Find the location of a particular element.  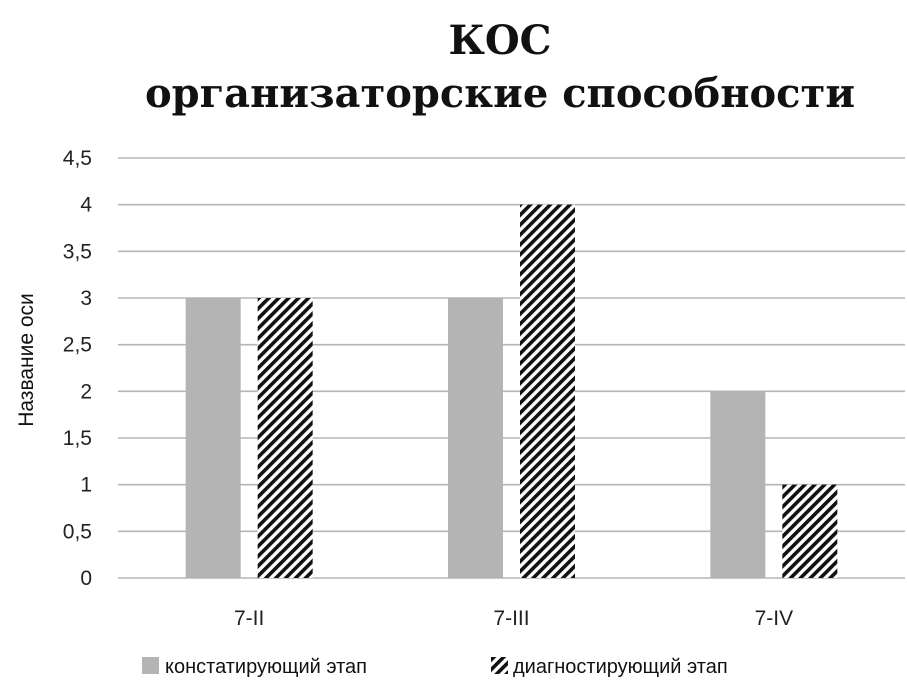

y-axis-label: Название оси is located at coordinates (26, 360).